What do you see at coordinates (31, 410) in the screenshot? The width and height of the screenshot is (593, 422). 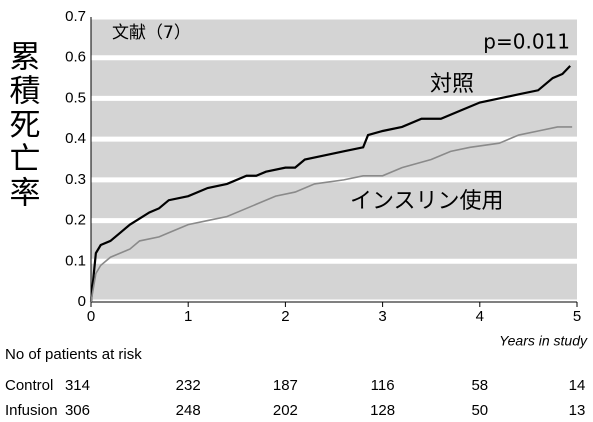 I see `row-label: Infusion` at bounding box center [31, 410].